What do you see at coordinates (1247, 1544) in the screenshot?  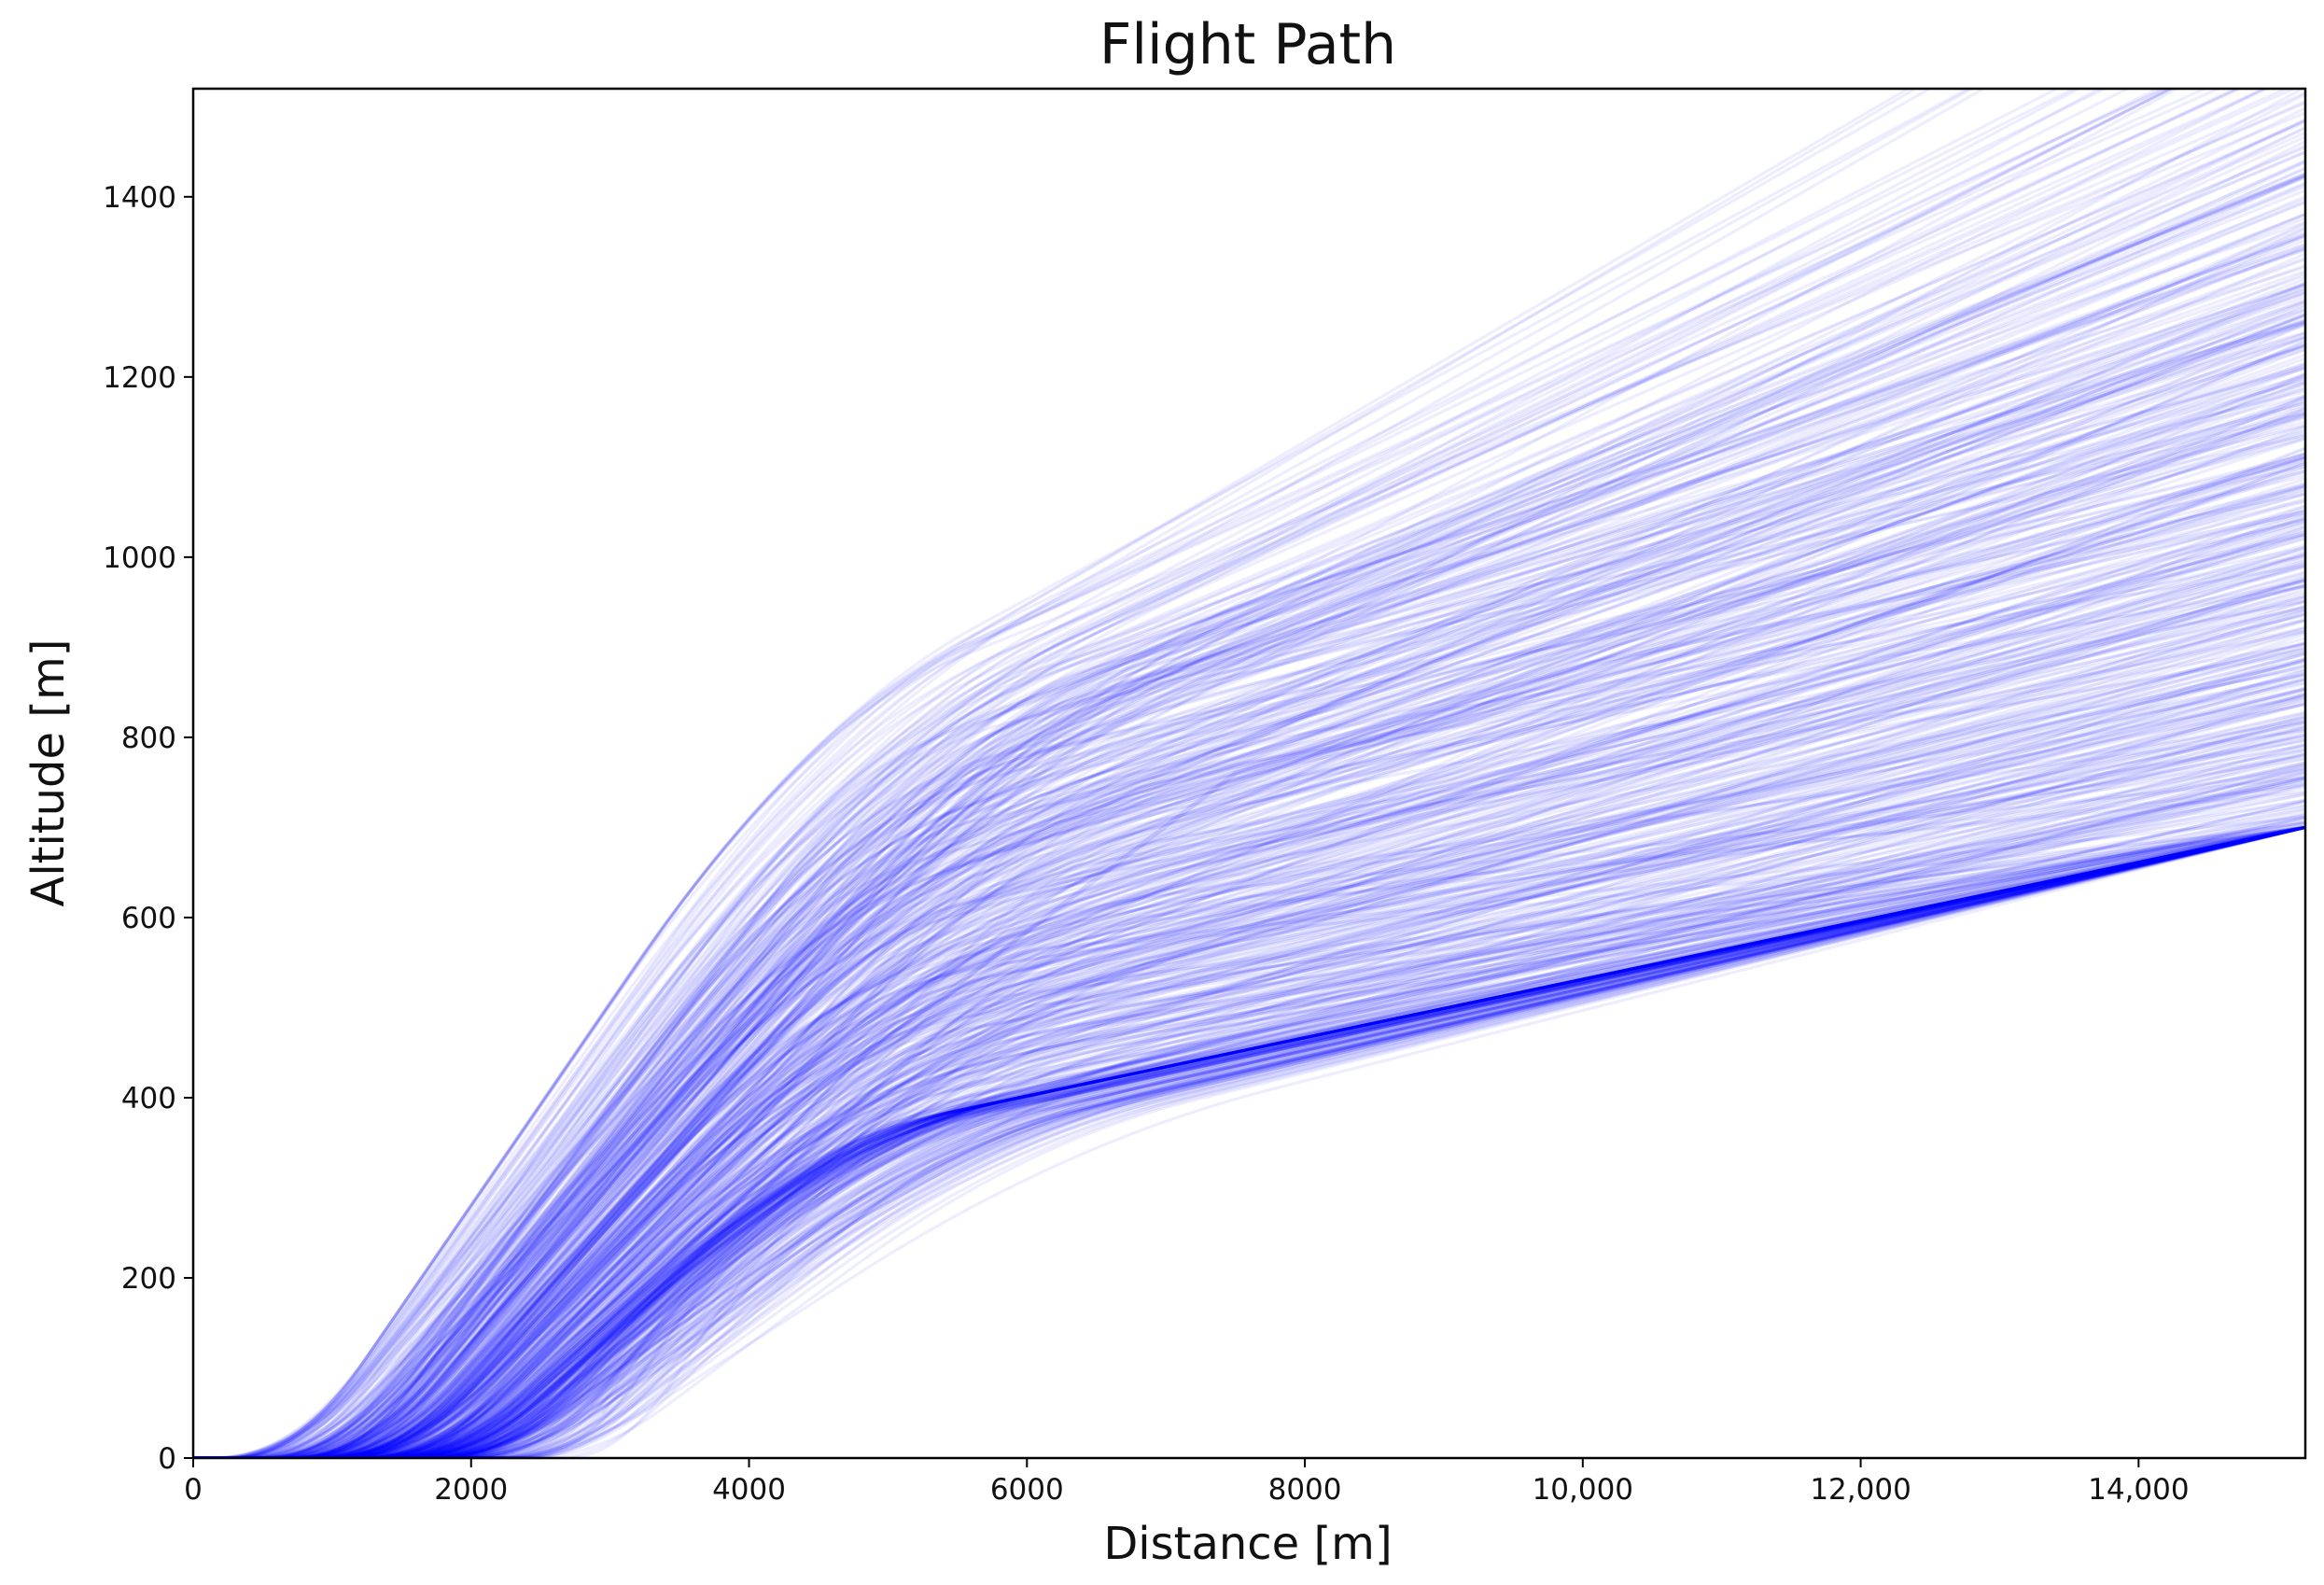 I see `x-axis-label: Distance [m]` at bounding box center [1247, 1544].